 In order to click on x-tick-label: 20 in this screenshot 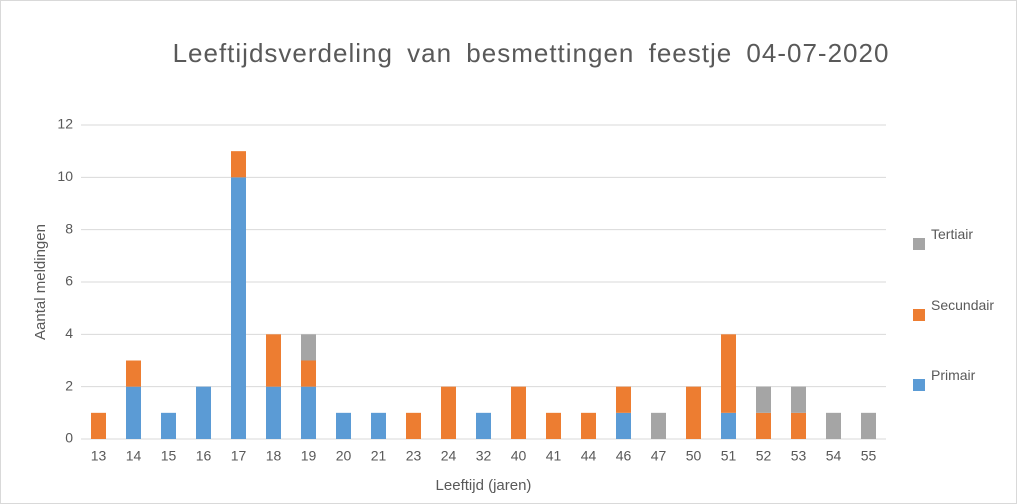, I will do `click(344, 456)`.